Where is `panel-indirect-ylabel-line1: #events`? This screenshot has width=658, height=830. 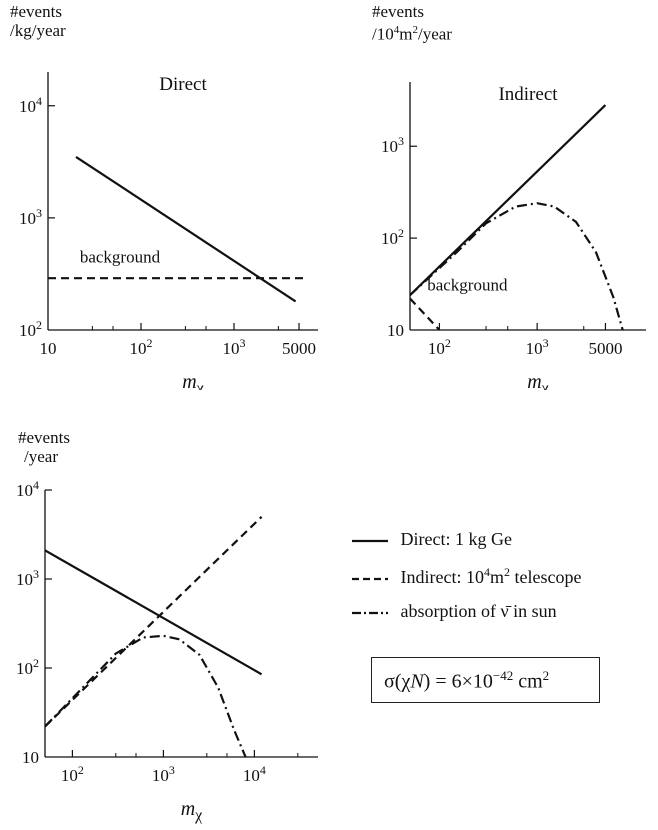
panel-indirect-ylabel-line1: #events is located at coordinates (398, 11).